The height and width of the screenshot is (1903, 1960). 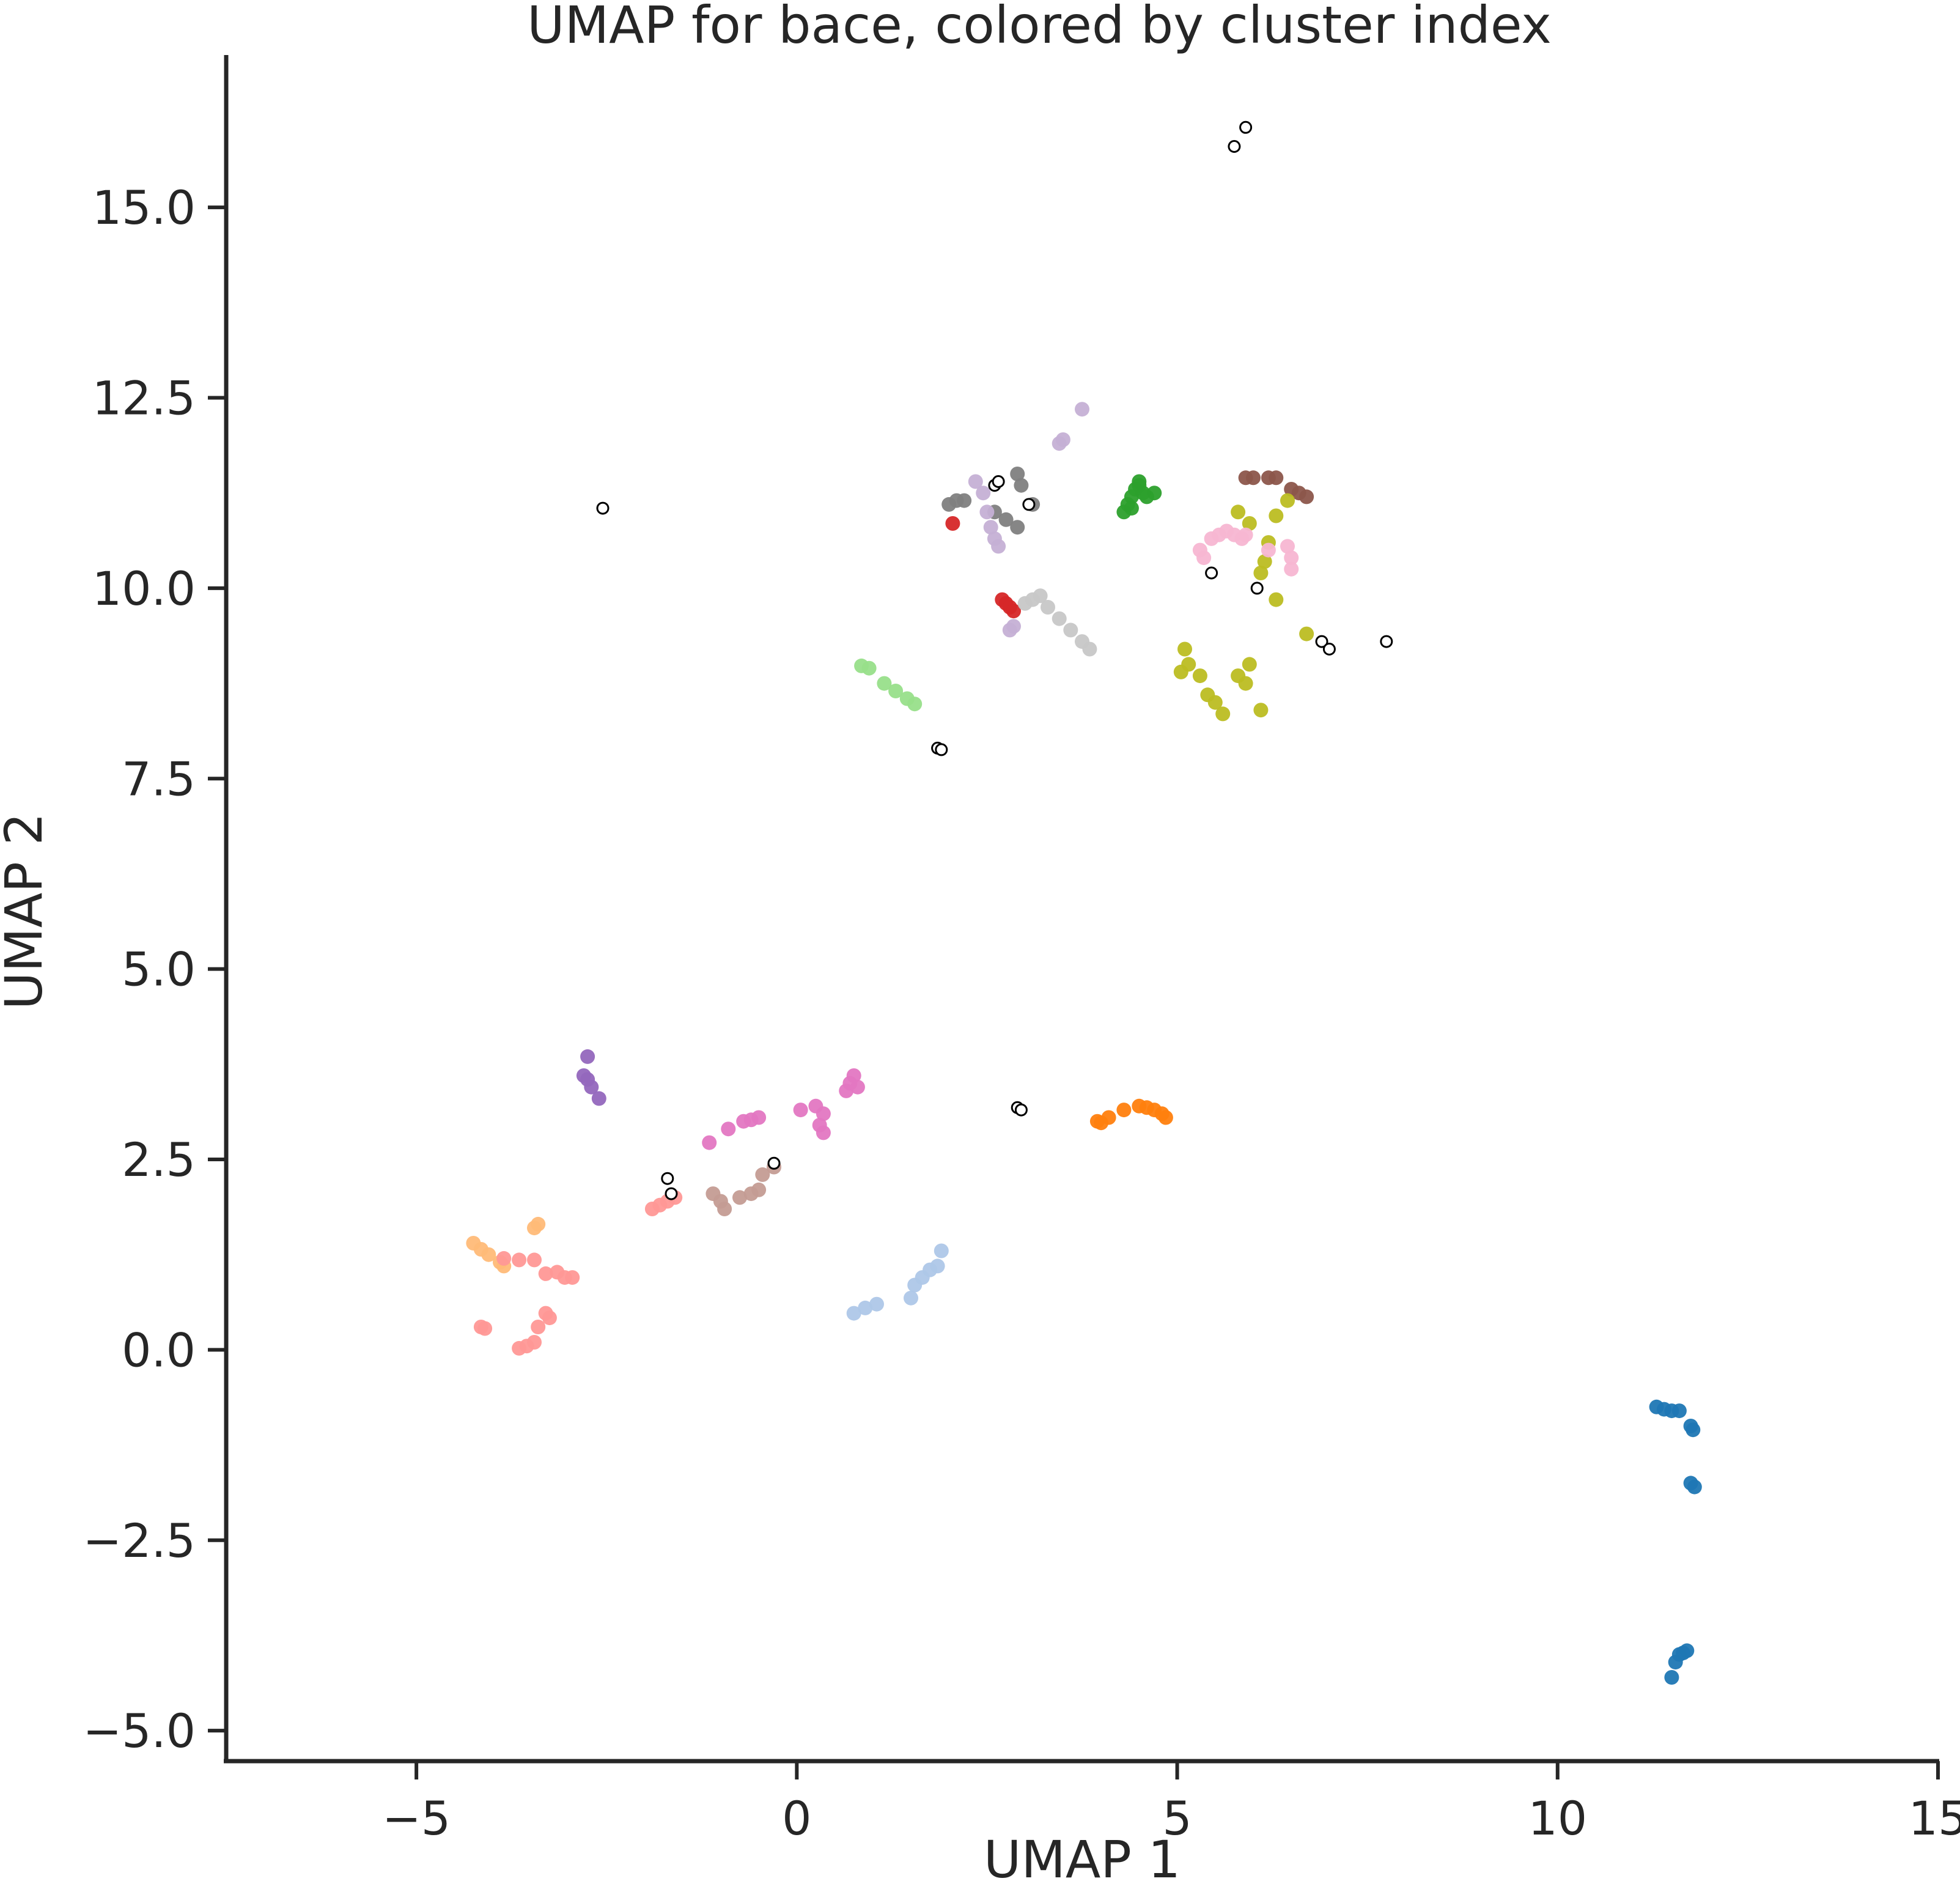 I want to click on y-tick-label: 15.0, so click(x=144, y=207).